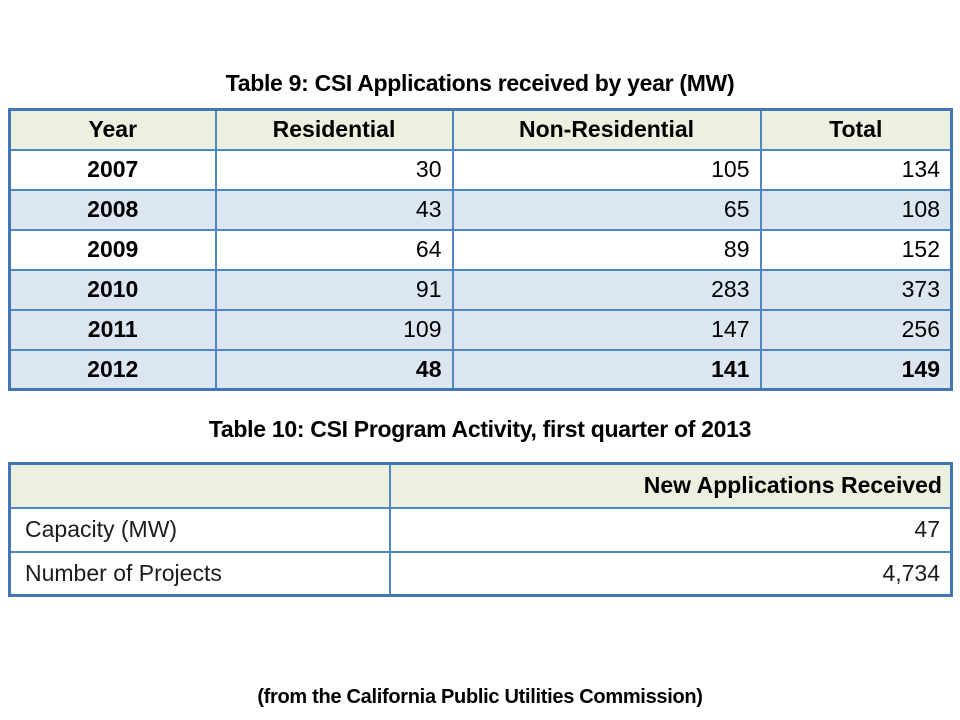  What do you see at coordinates (670, 485) in the screenshot?
I see `table10-col-new-applications: New Applications Received` at bounding box center [670, 485].